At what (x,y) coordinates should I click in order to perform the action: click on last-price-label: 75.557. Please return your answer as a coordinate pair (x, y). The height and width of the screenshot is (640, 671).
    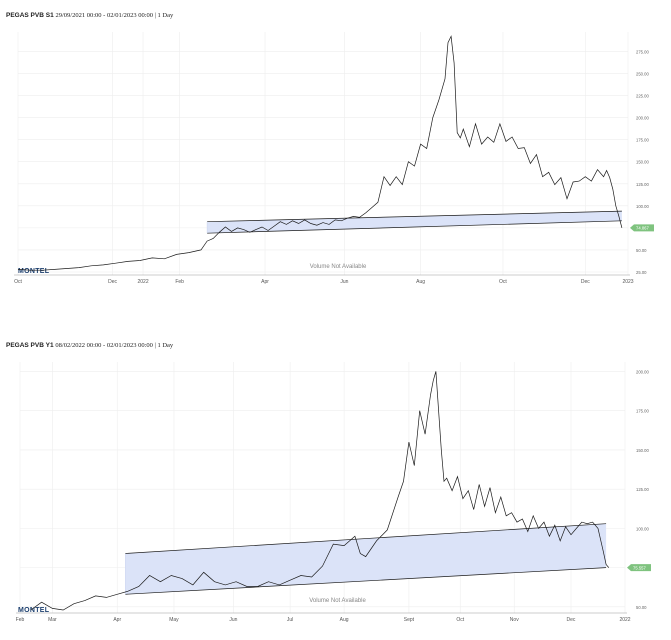
    Looking at the image, I should click on (639, 567).